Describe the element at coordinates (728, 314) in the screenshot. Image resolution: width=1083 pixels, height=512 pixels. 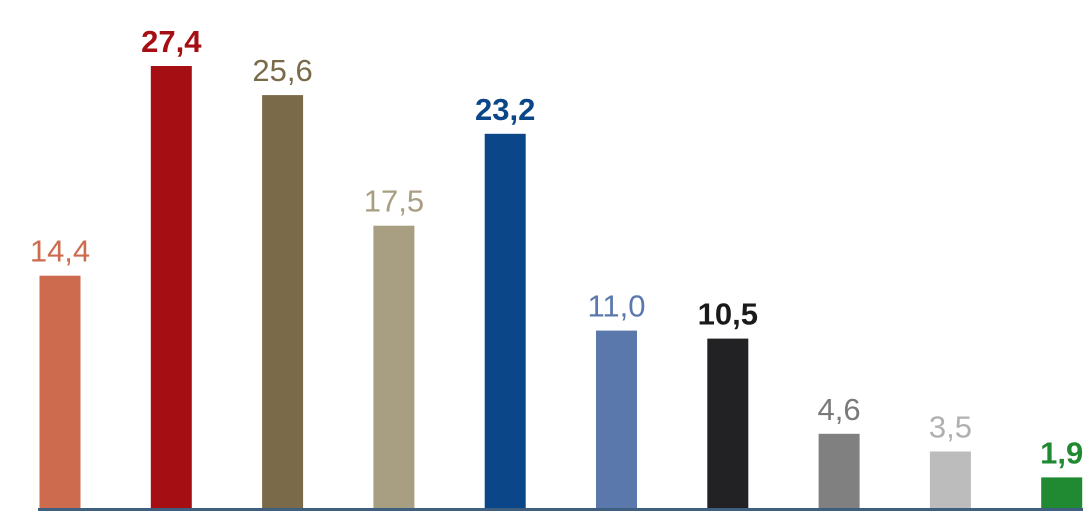
I see `value-label-7: 10,5` at that location.